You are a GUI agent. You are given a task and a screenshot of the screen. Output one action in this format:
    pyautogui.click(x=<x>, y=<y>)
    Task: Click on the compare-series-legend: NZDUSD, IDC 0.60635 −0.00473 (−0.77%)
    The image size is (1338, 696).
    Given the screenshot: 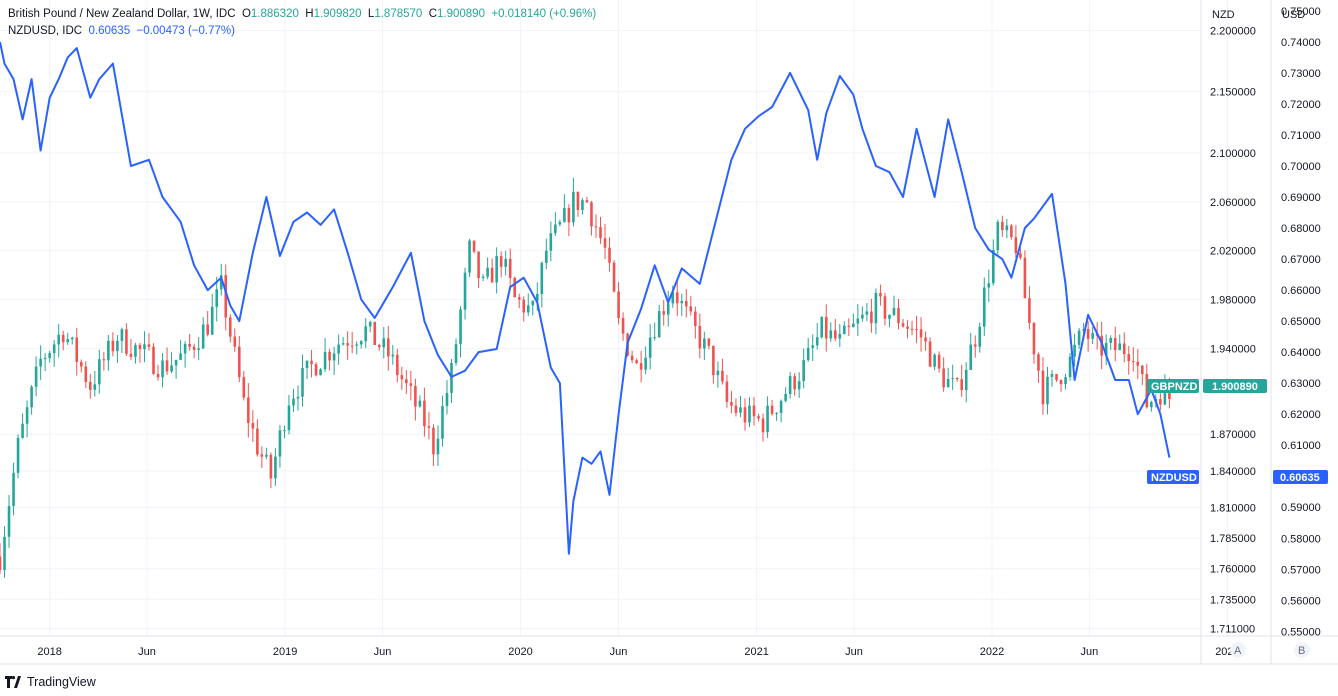 What is the action you would take?
    pyautogui.click(x=302, y=31)
    